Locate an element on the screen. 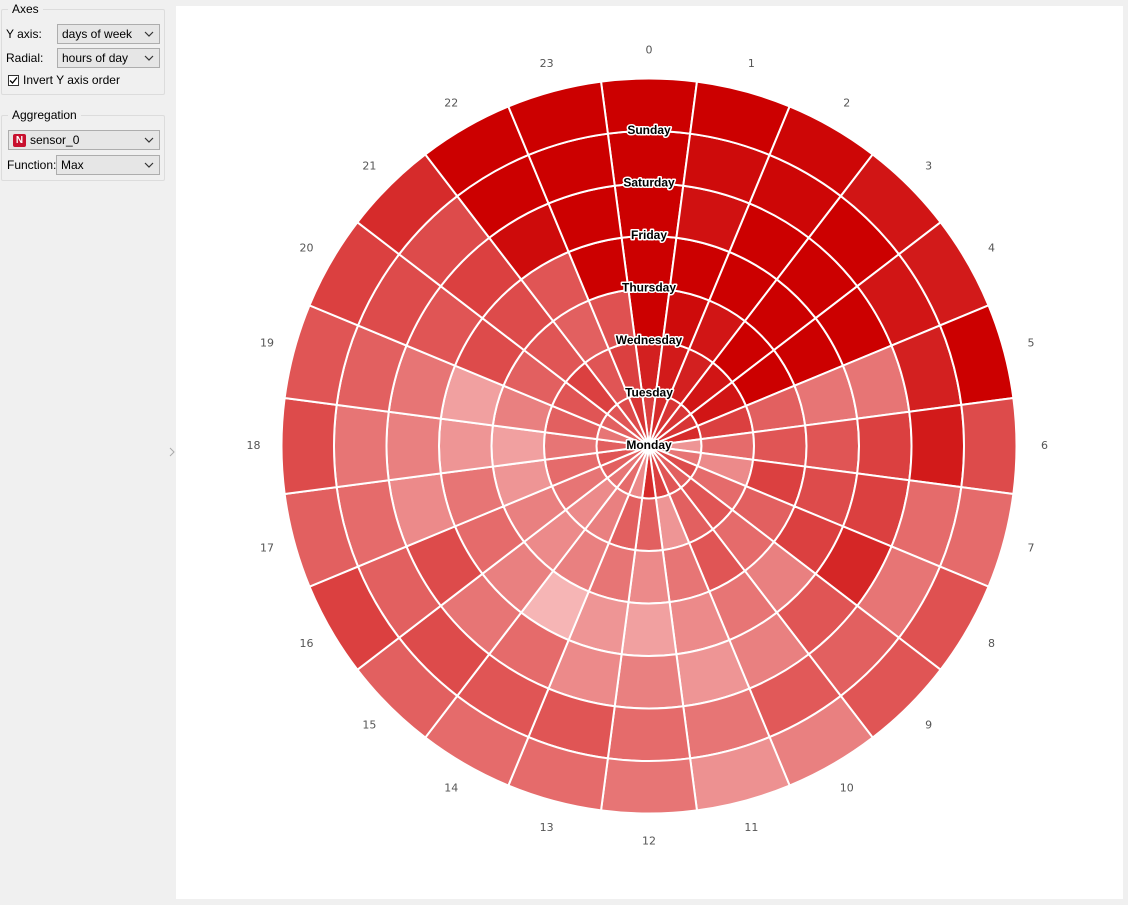 The width and height of the screenshot is (1128, 905). radial-value: hours of day is located at coordinates (95, 58).